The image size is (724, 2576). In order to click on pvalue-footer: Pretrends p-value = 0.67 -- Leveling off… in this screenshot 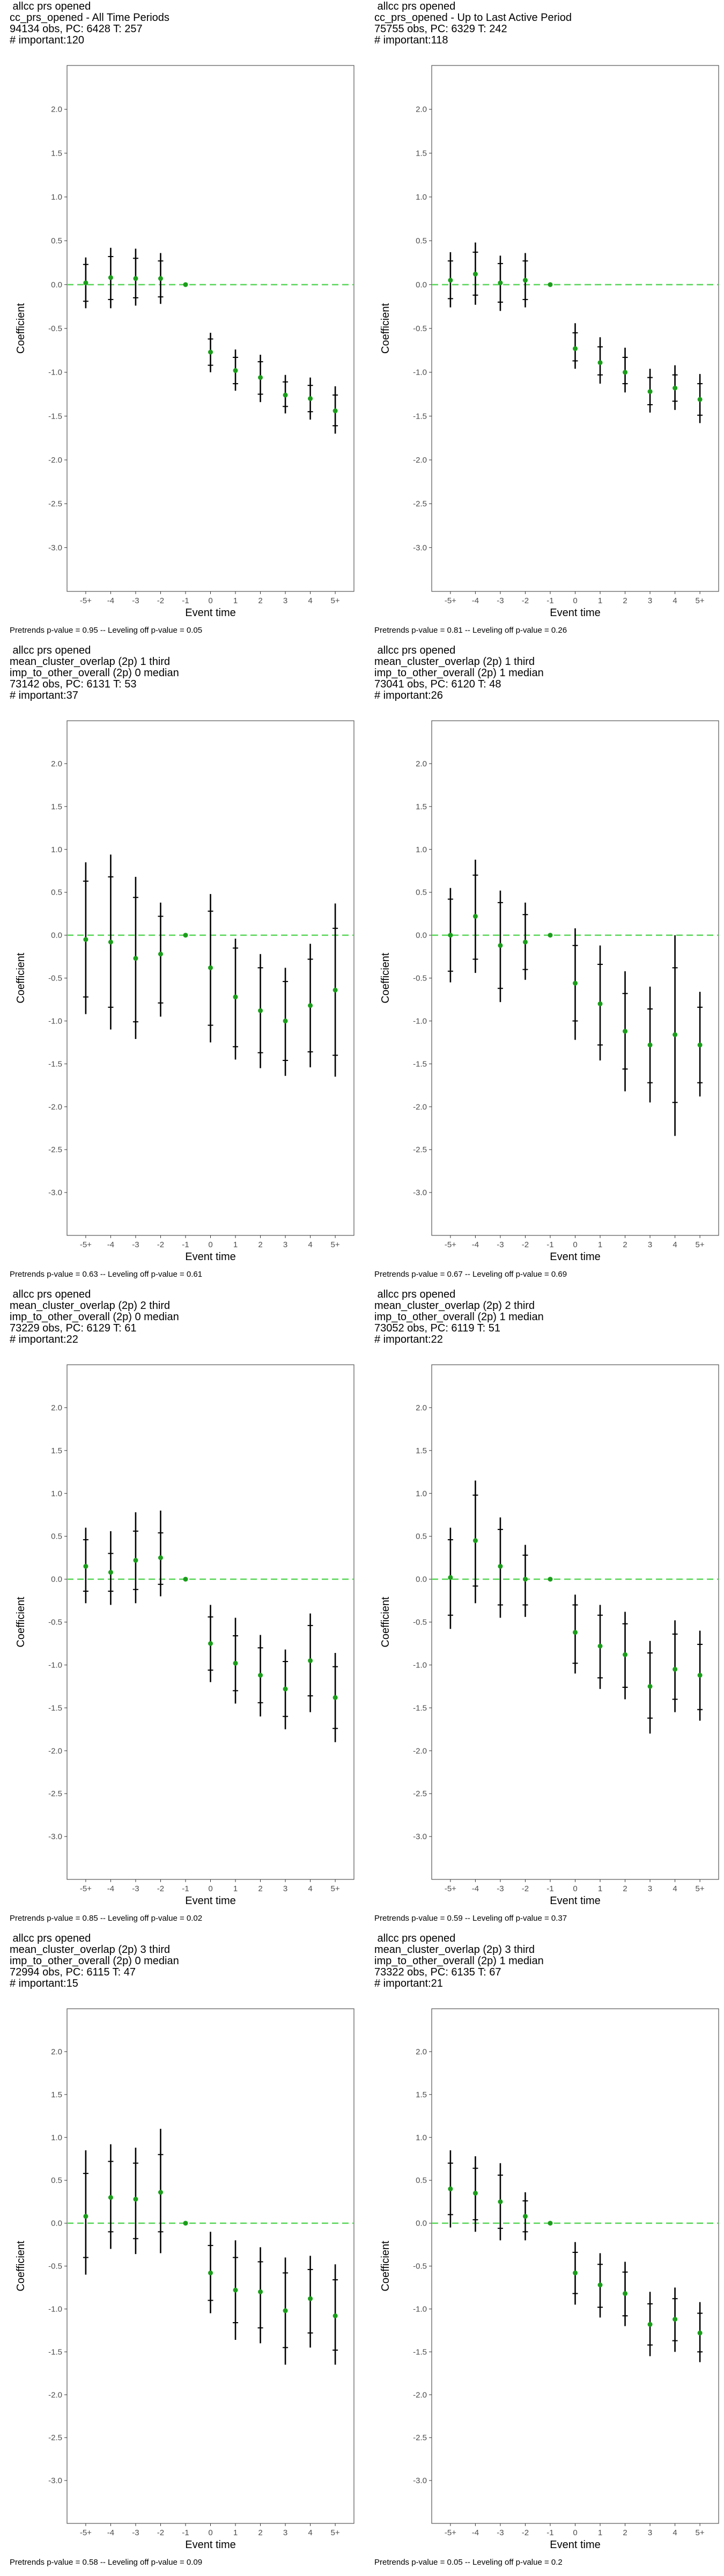, I will do `click(470, 1274)`.